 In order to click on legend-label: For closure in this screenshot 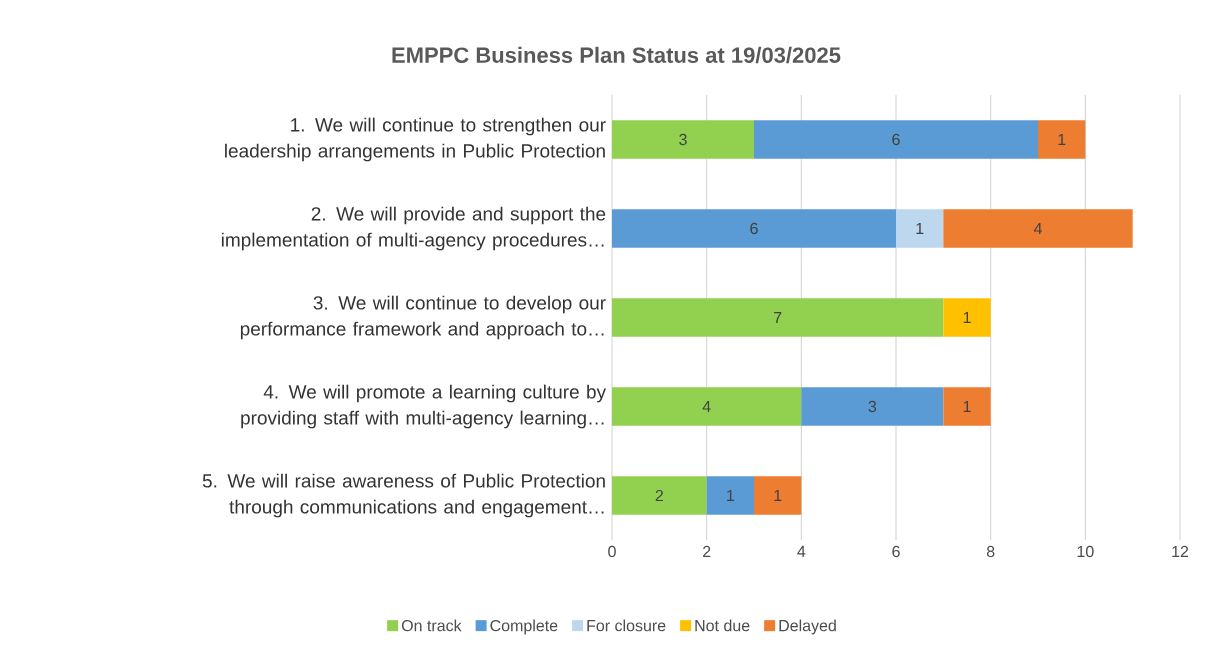, I will do `click(626, 625)`.